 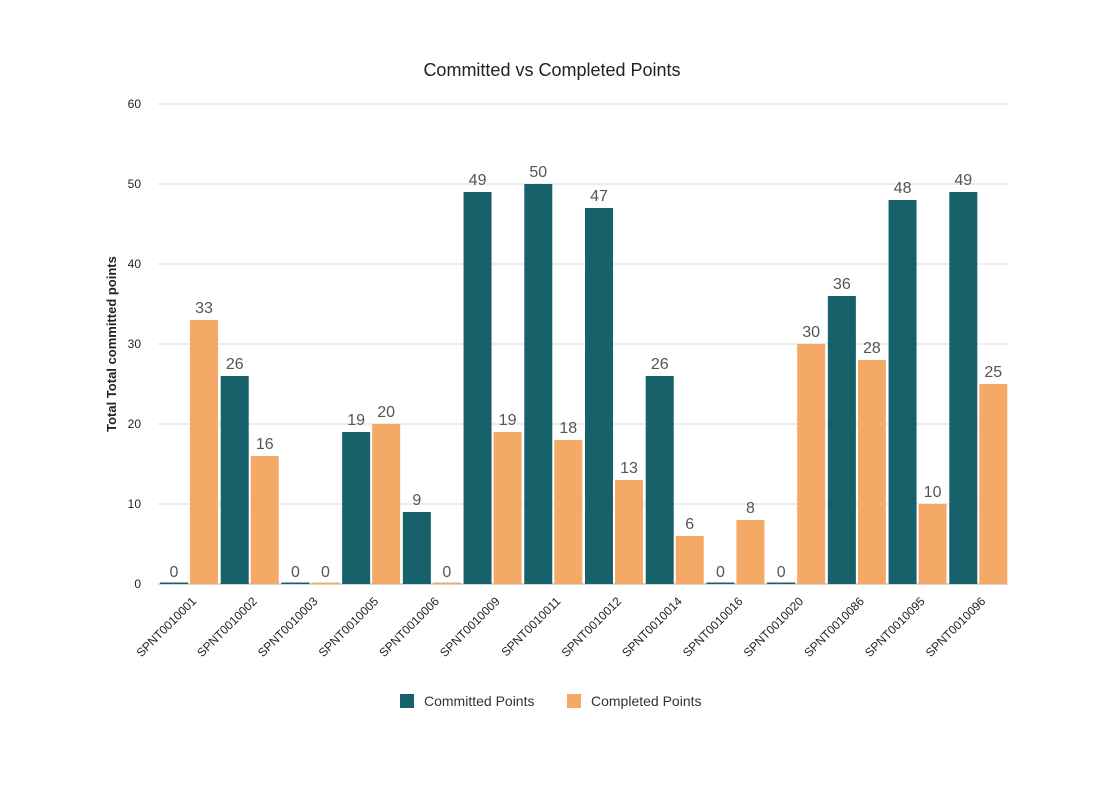 I want to click on legend-label: Completed Points, so click(x=646, y=701).